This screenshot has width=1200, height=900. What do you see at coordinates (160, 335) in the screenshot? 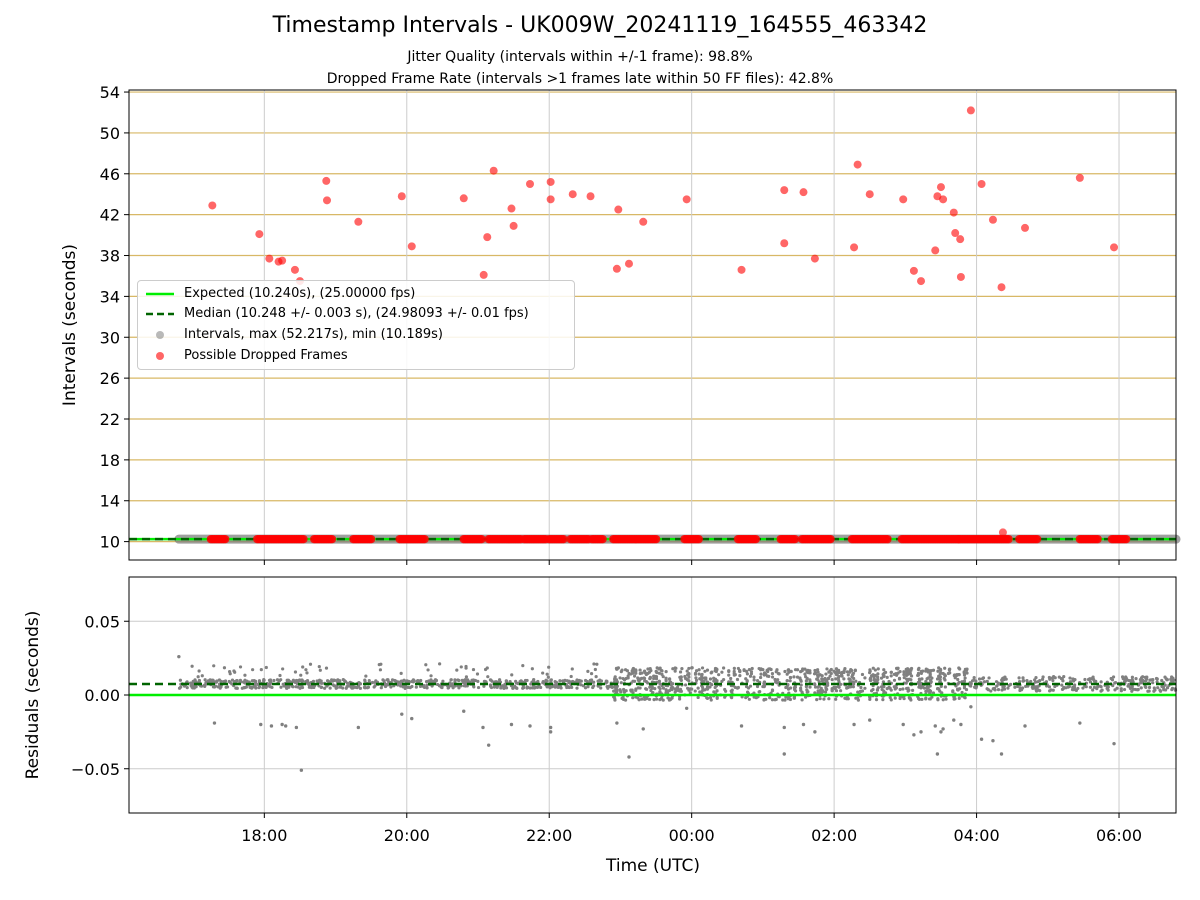
I see `intervals-marker-swatch` at bounding box center [160, 335].